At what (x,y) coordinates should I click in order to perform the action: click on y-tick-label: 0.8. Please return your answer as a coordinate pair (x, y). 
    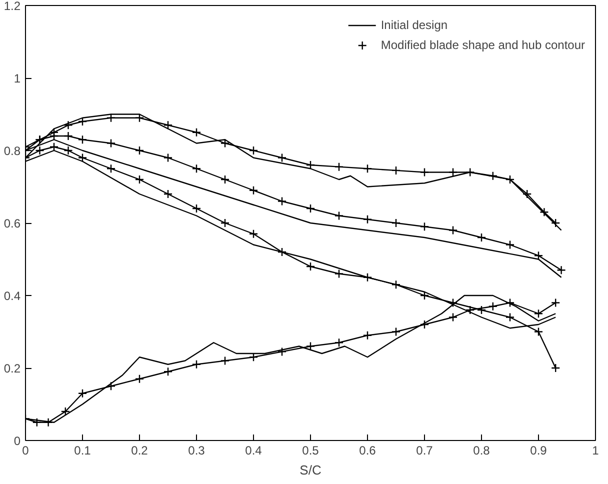
    Looking at the image, I should click on (12, 151).